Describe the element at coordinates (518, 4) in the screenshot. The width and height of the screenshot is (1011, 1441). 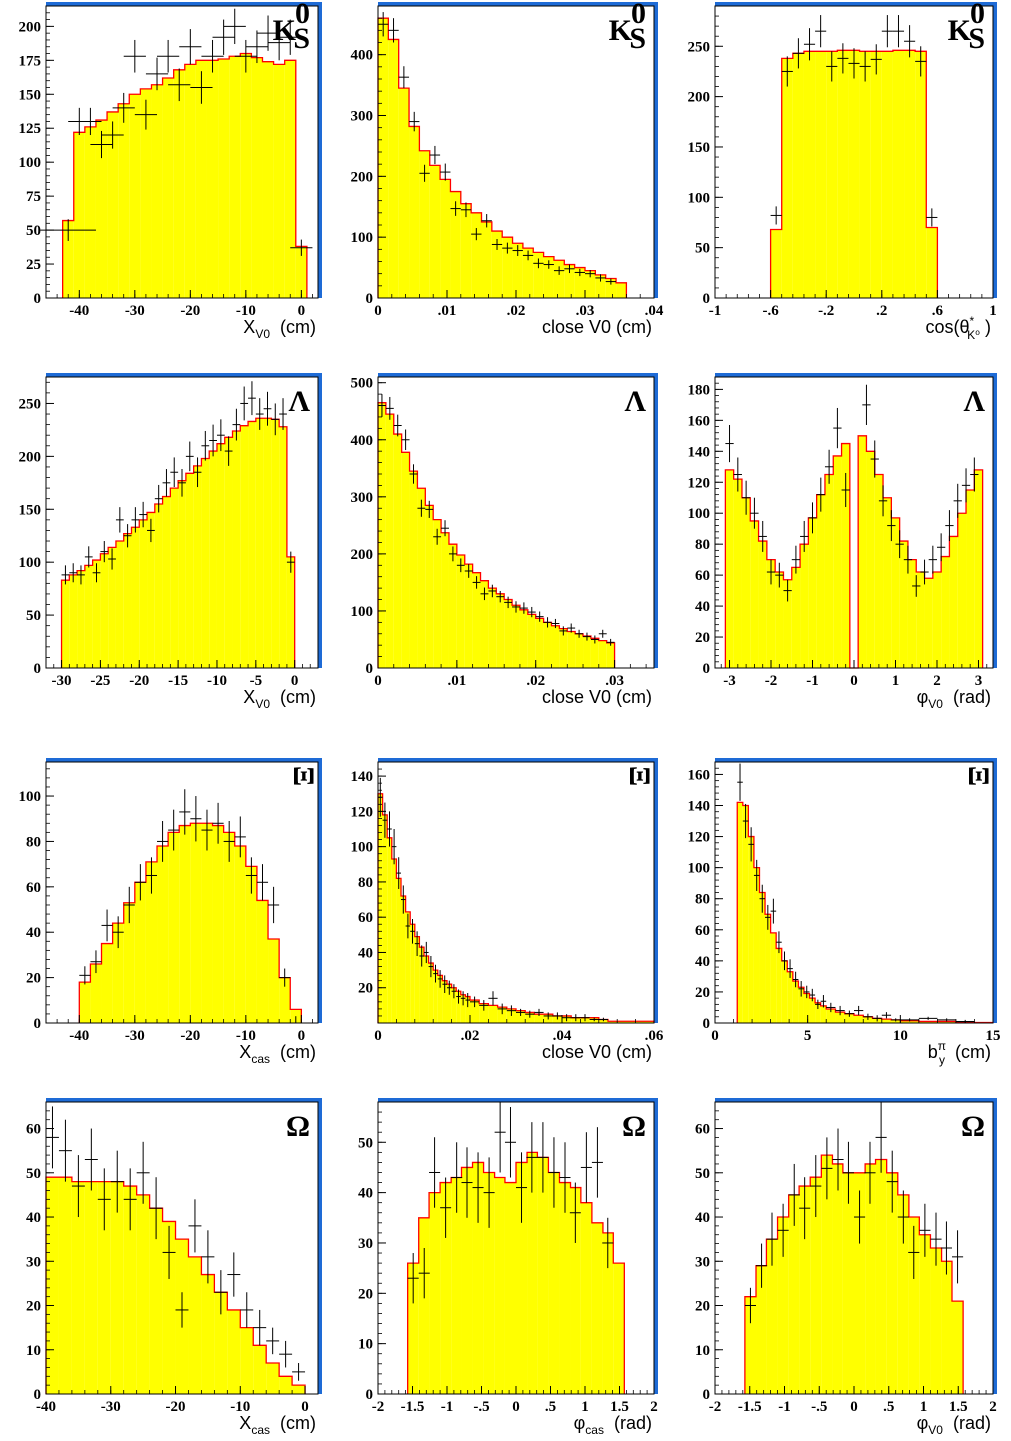
I see `frame-shadow-top` at that location.